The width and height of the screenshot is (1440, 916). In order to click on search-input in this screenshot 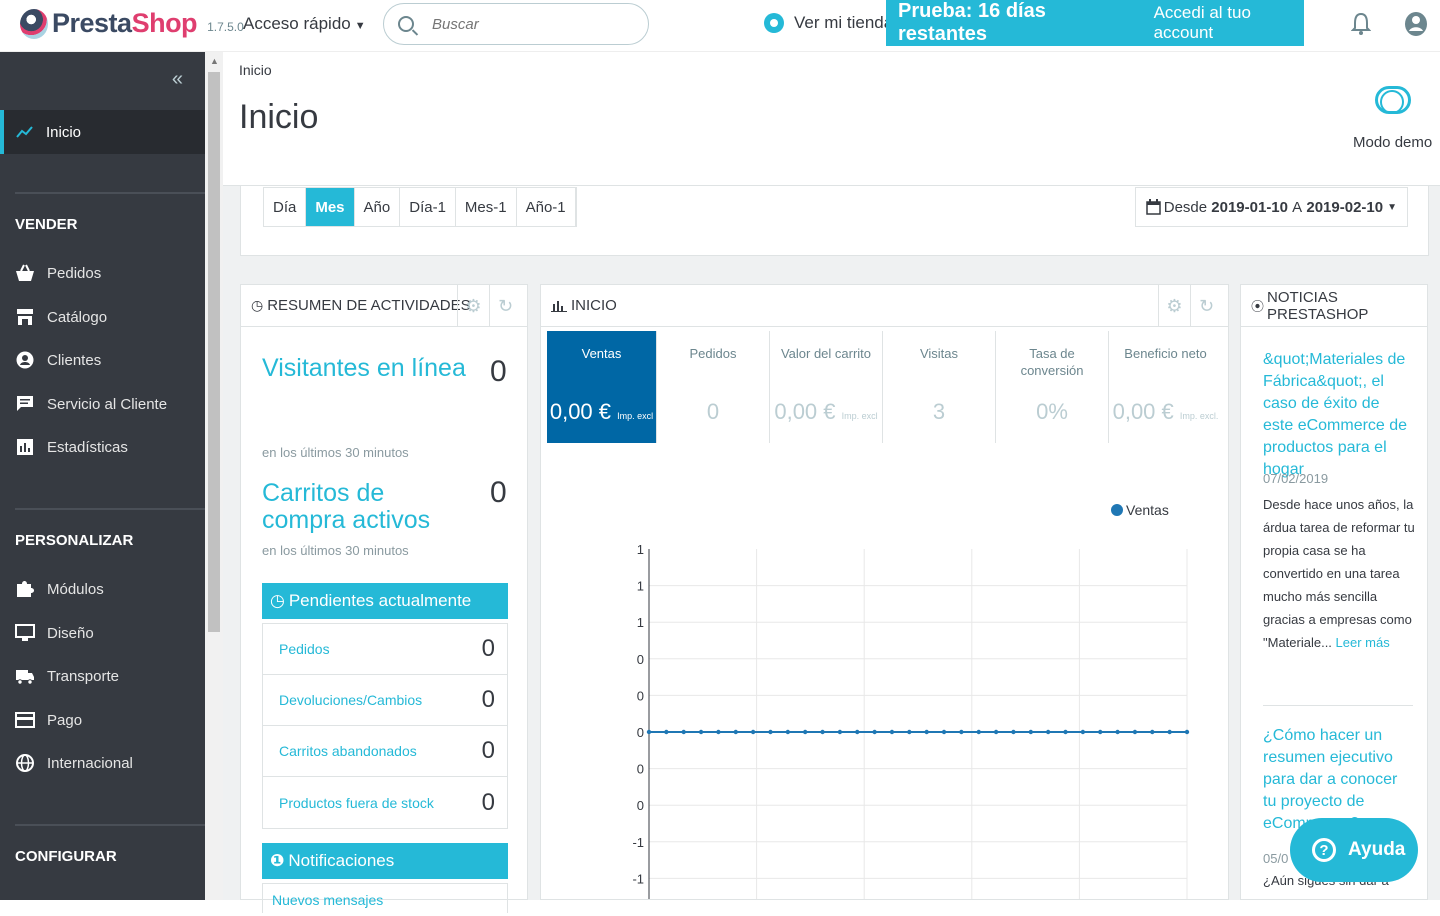, I will do `click(527, 24)`.